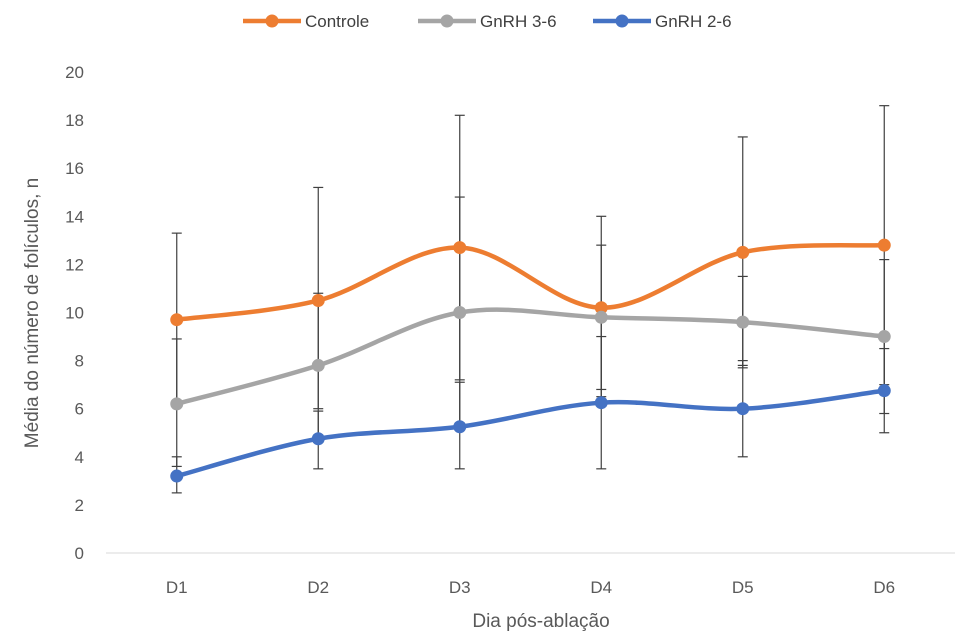 This screenshot has height=639, width=960. What do you see at coordinates (337, 21) in the screenshot?
I see `legend-label: Controle` at bounding box center [337, 21].